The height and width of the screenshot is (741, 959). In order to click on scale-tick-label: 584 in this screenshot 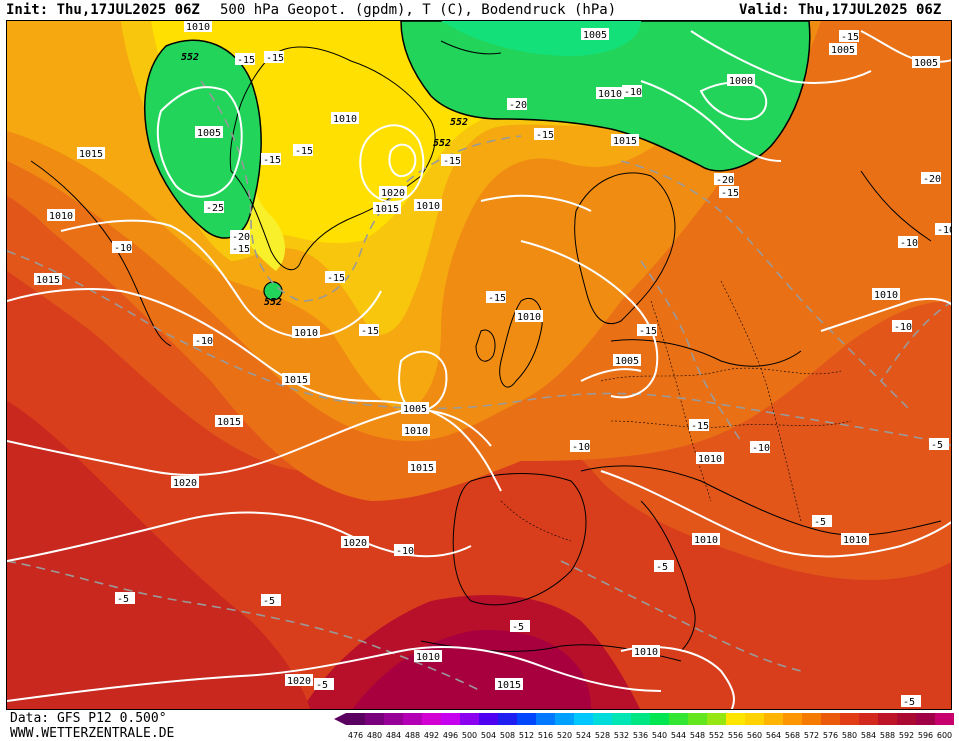, I will do `click(868, 735)`.